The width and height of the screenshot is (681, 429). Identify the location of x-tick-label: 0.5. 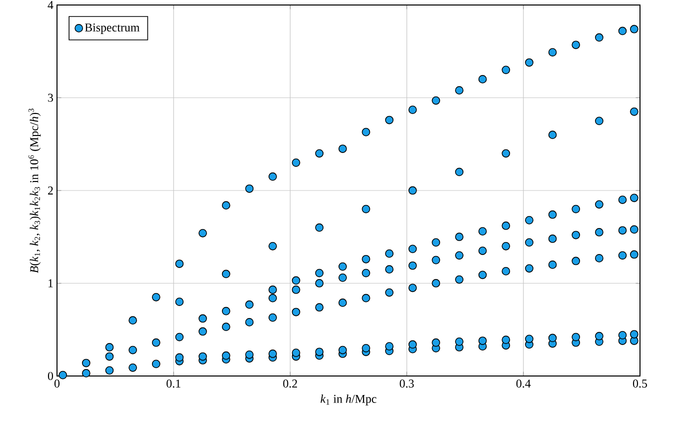
(640, 384).